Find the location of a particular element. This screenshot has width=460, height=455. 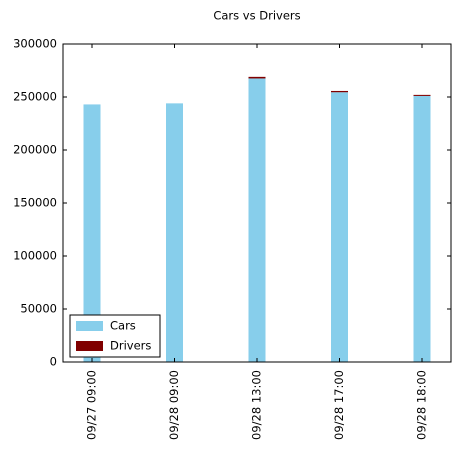

x-tick-label: 09/28 09:00 is located at coordinates (174, 405).